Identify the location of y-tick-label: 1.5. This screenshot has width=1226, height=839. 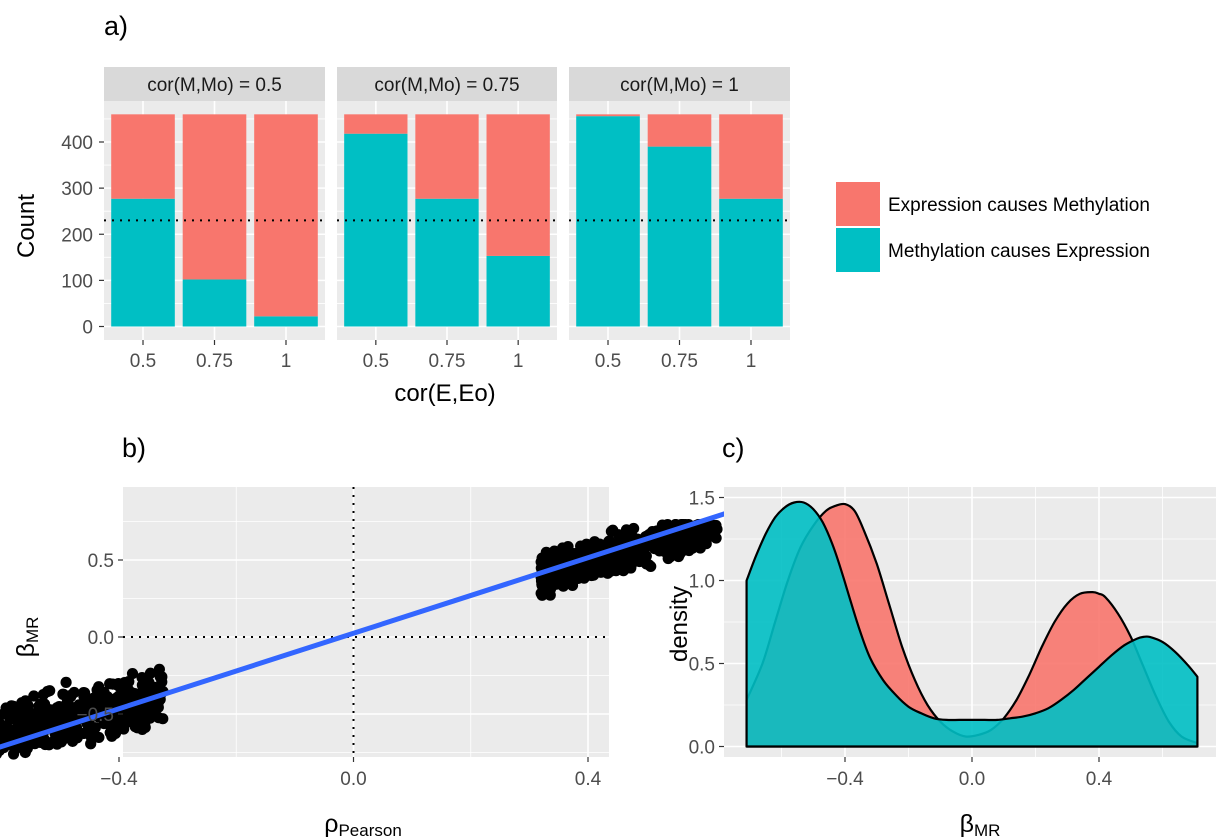
(702, 499).